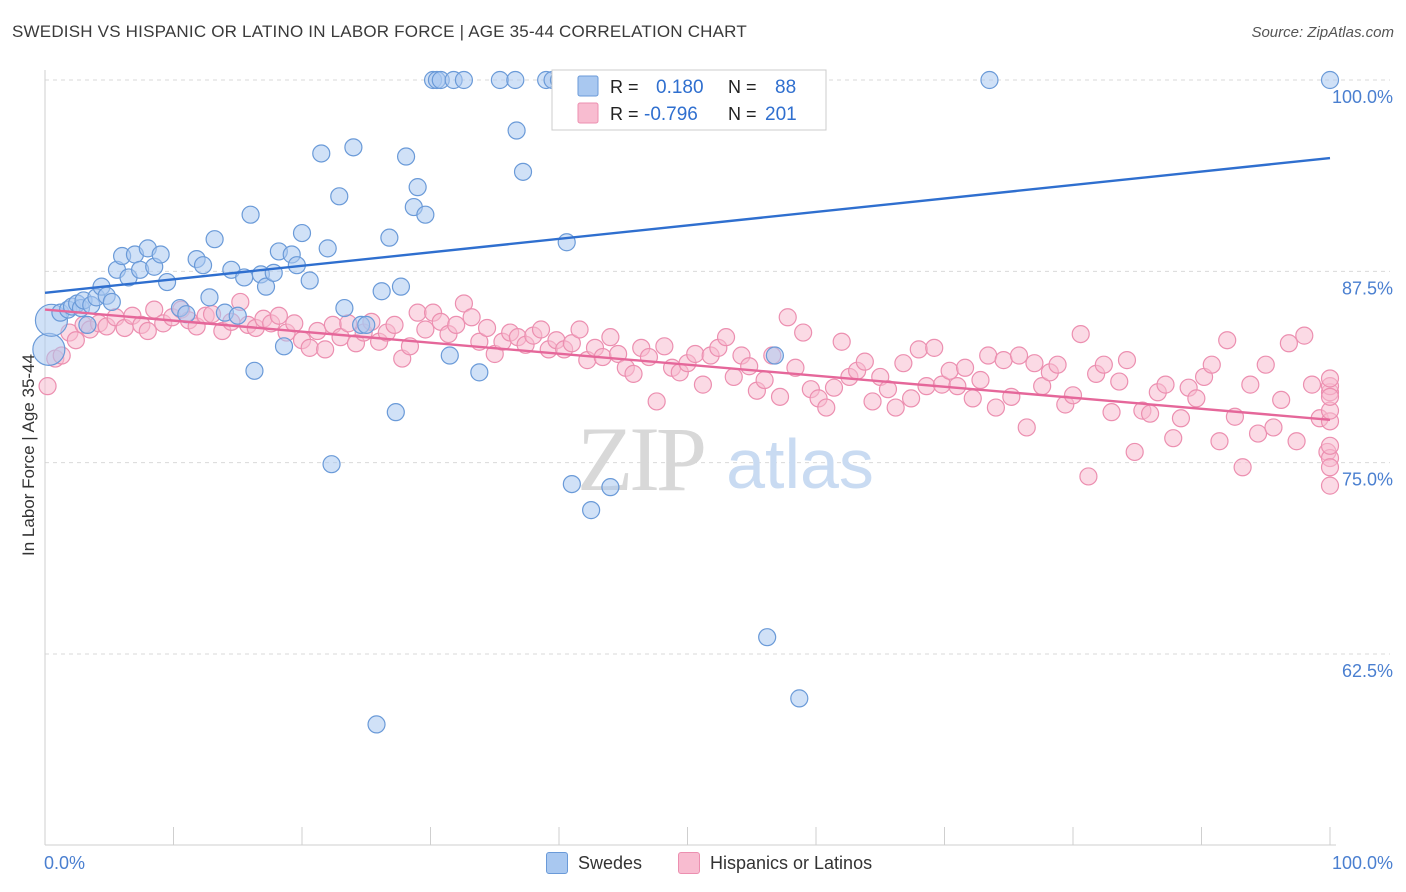 This screenshot has height=892, width=1406. I want to click on y-tick-label: 100.0%, so click(1362, 97).